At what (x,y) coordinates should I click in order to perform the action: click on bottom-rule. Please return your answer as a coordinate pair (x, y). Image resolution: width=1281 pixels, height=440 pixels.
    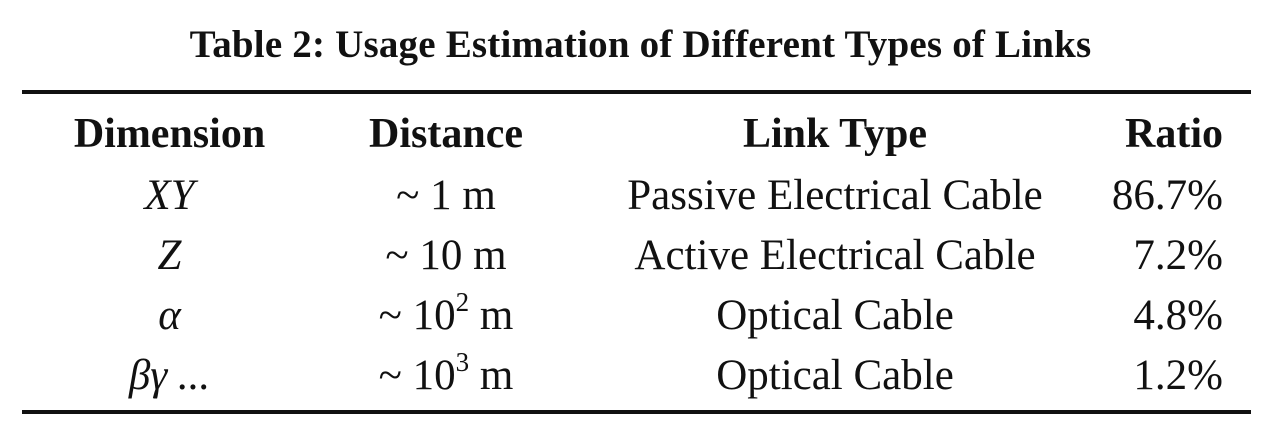
    Looking at the image, I should click on (636, 412).